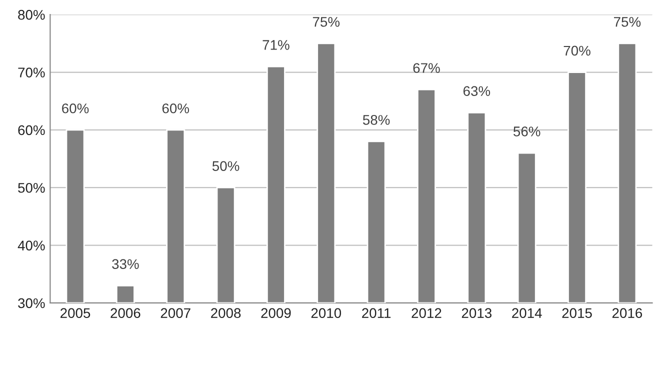  Describe the element at coordinates (31, 15) in the screenshot. I see `y-tick-label: 80%` at that location.